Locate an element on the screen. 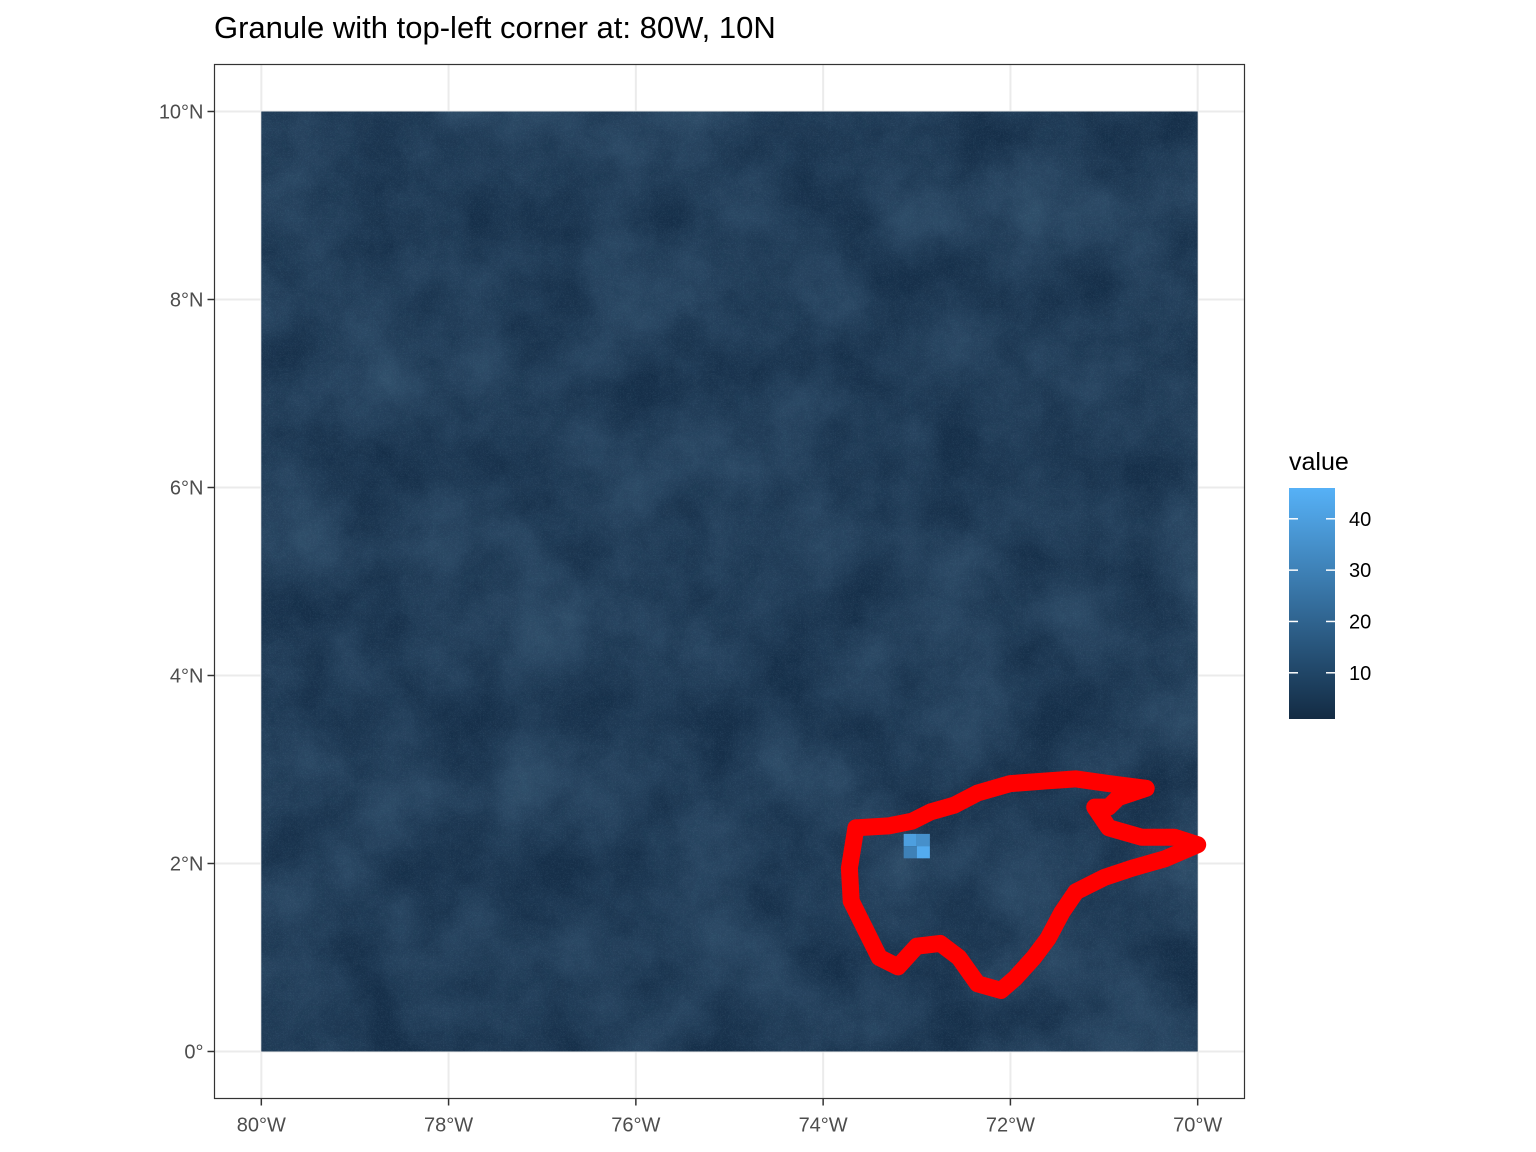  colorbar-tick-label: 30 is located at coordinates (1360, 571).